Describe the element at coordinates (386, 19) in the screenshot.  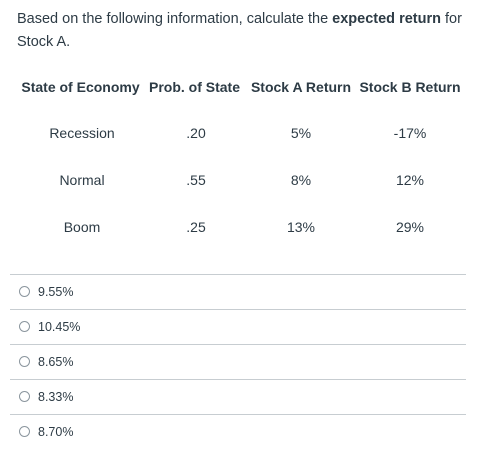
I see `question-emphasis: expected return` at that location.